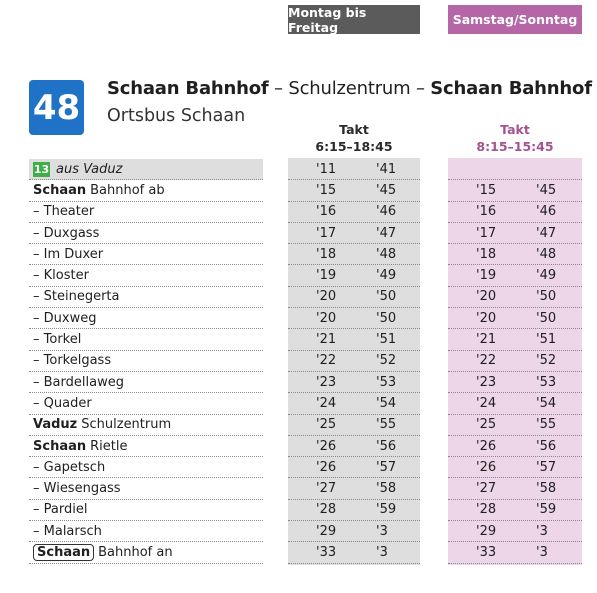 The image size is (597, 593). What do you see at coordinates (515, 404) in the screenshot?
I see `weekend-times: '24 '54` at bounding box center [515, 404].